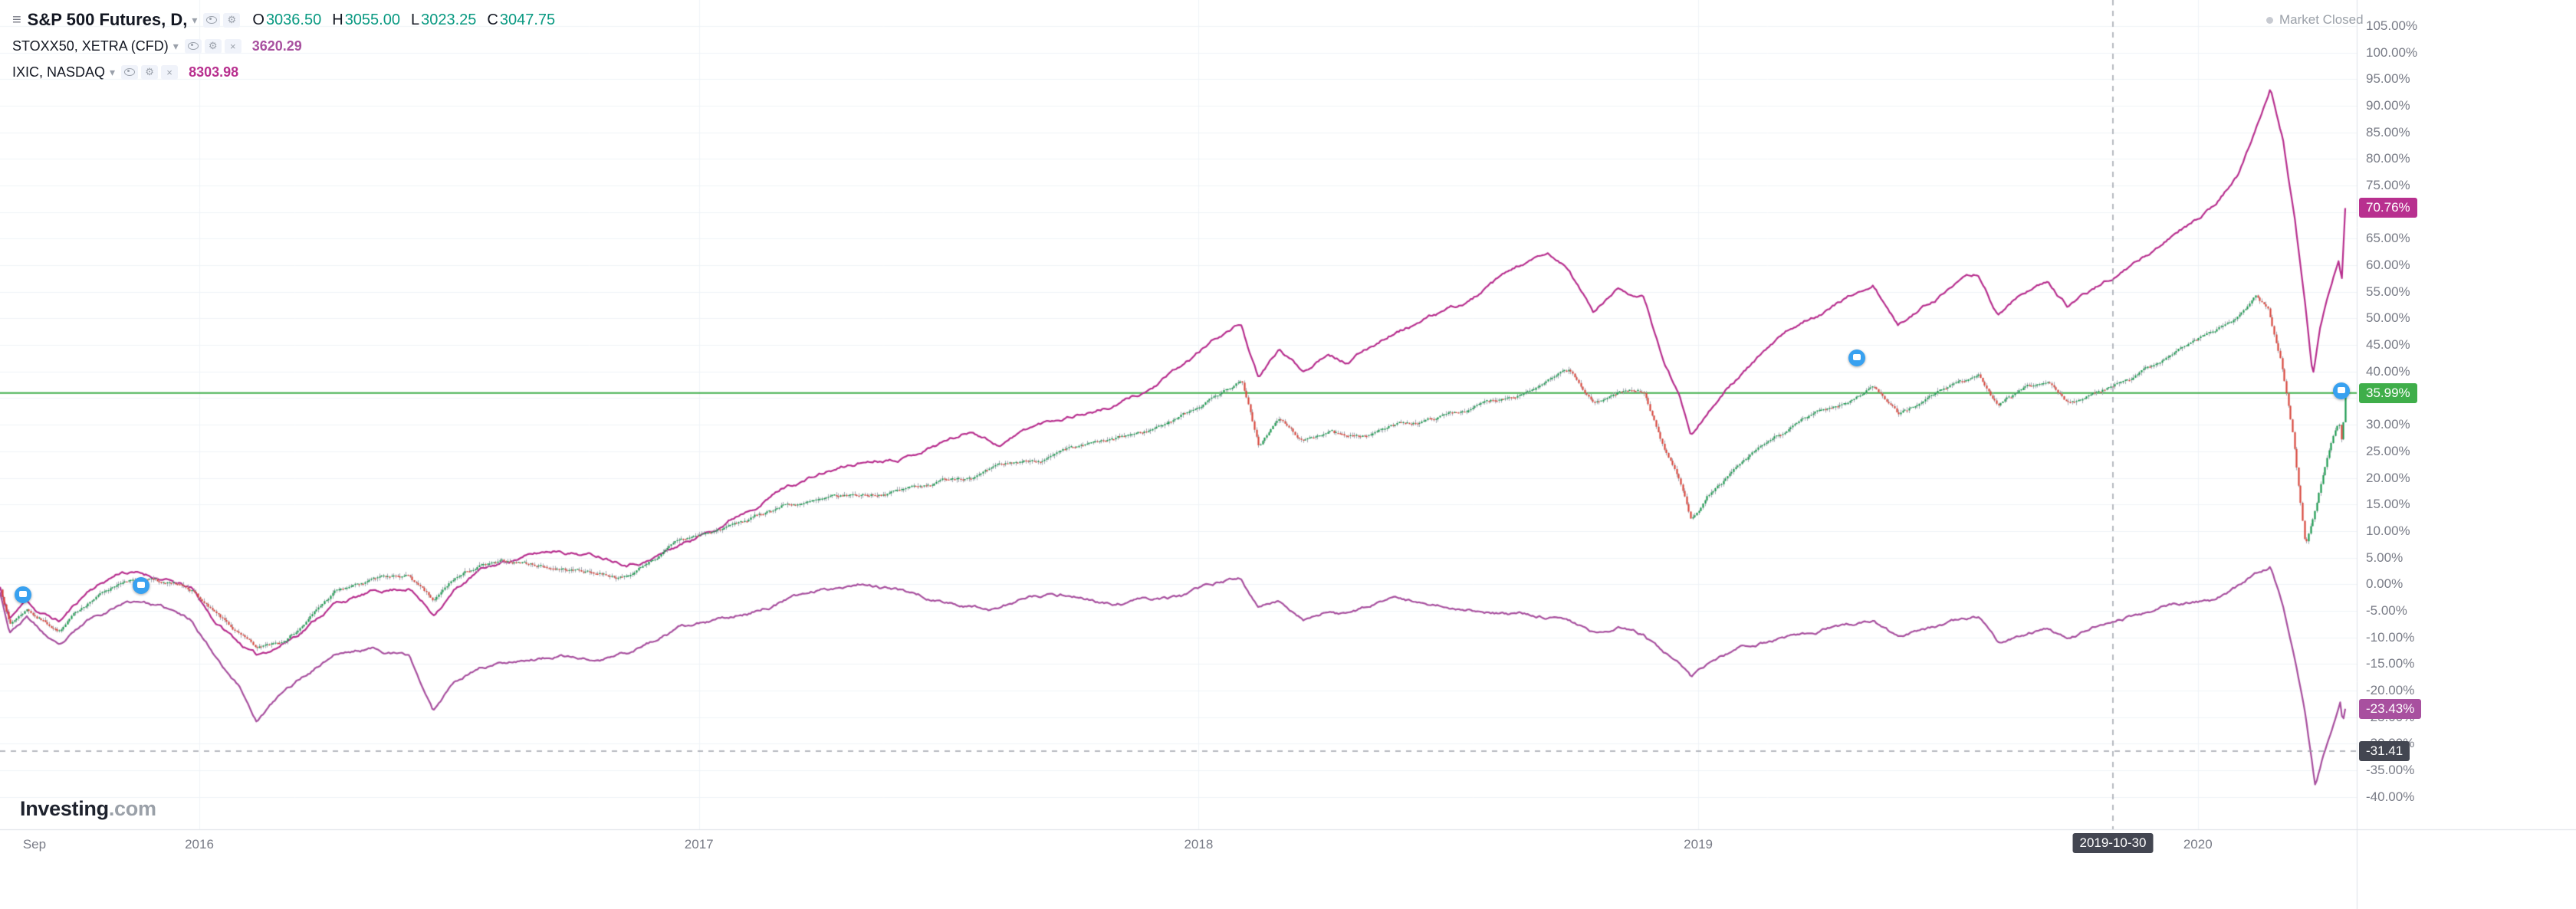 The height and width of the screenshot is (909, 2576). I want to click on market-status-dot-icon, so click(2270, 20).